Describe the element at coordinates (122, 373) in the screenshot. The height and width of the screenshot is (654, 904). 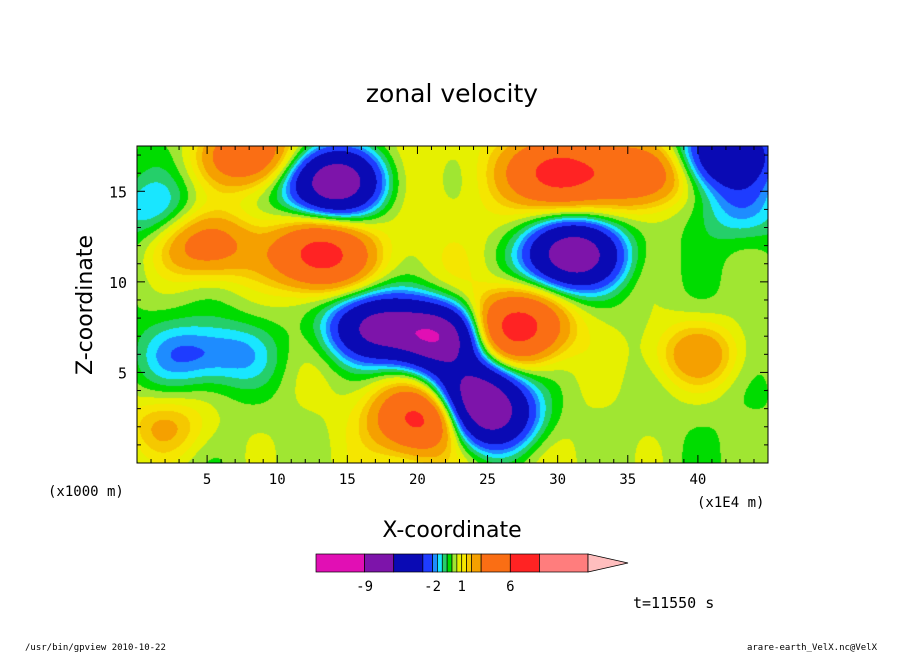
I see `y-tick-label: 5` at that location.